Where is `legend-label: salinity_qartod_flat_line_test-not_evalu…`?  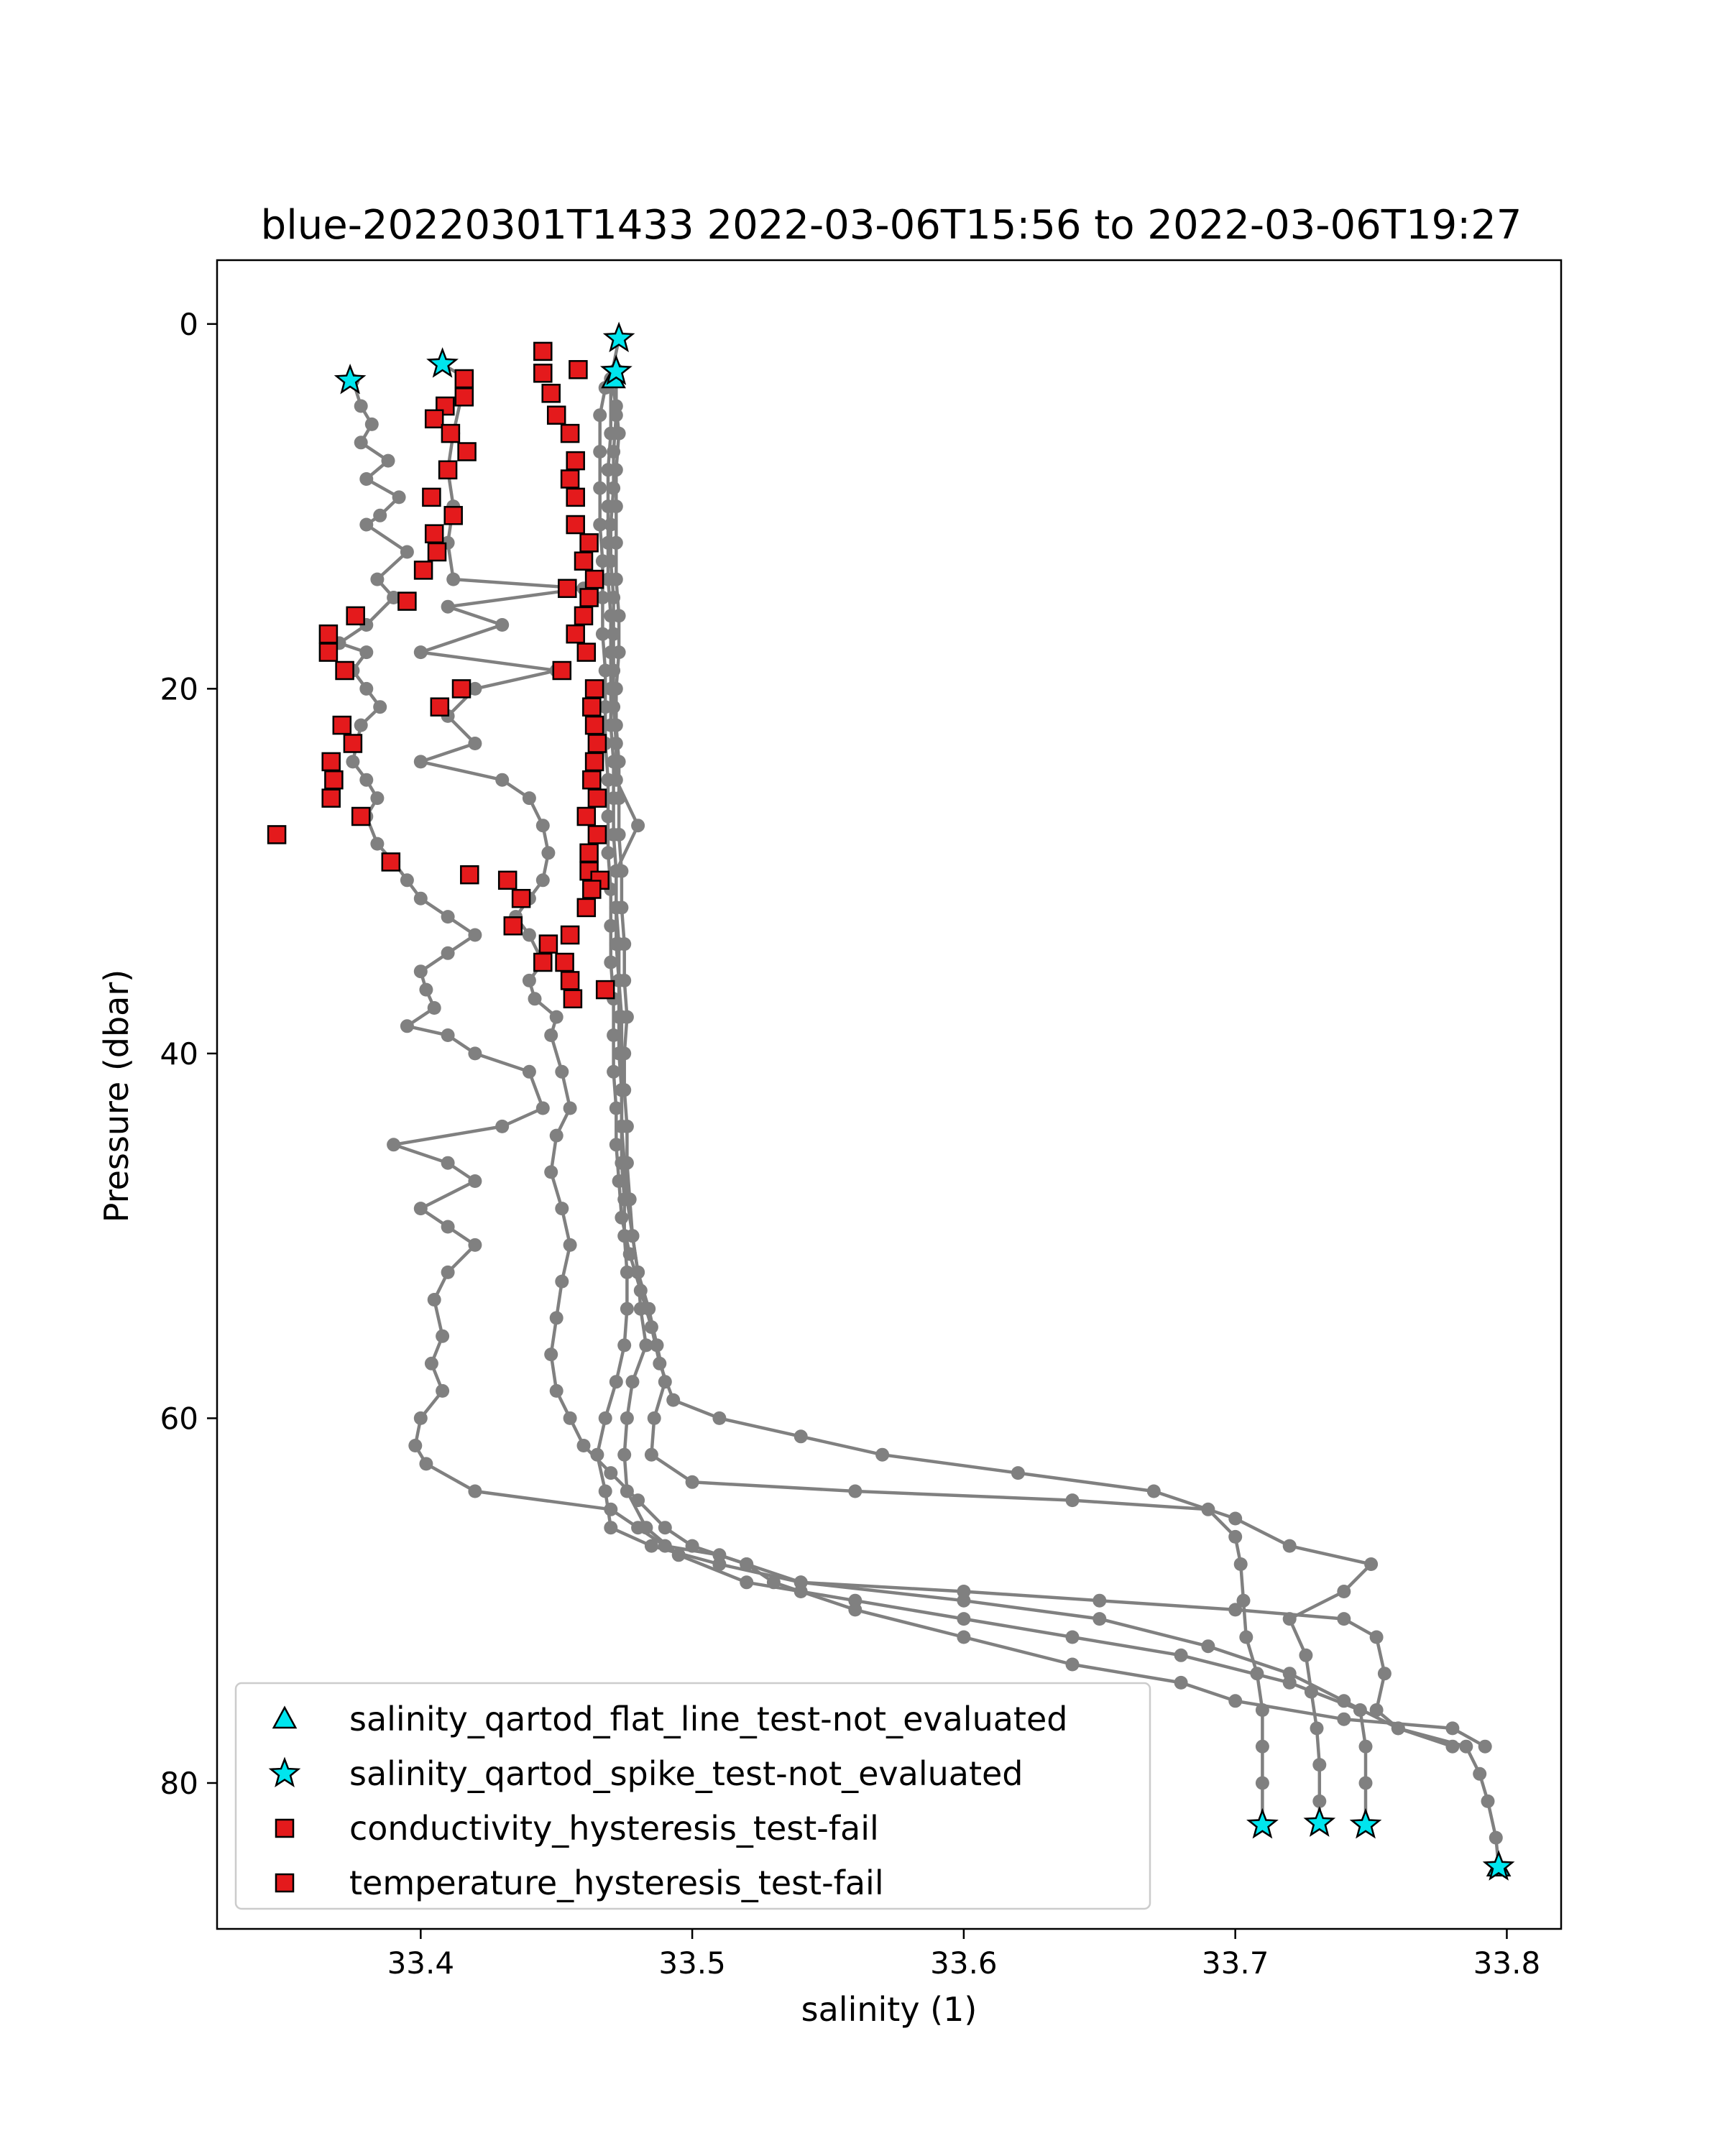 legend-label: salinity_qartod_flat_line_test-not_evalu… is located at coordinates (708, 1719).